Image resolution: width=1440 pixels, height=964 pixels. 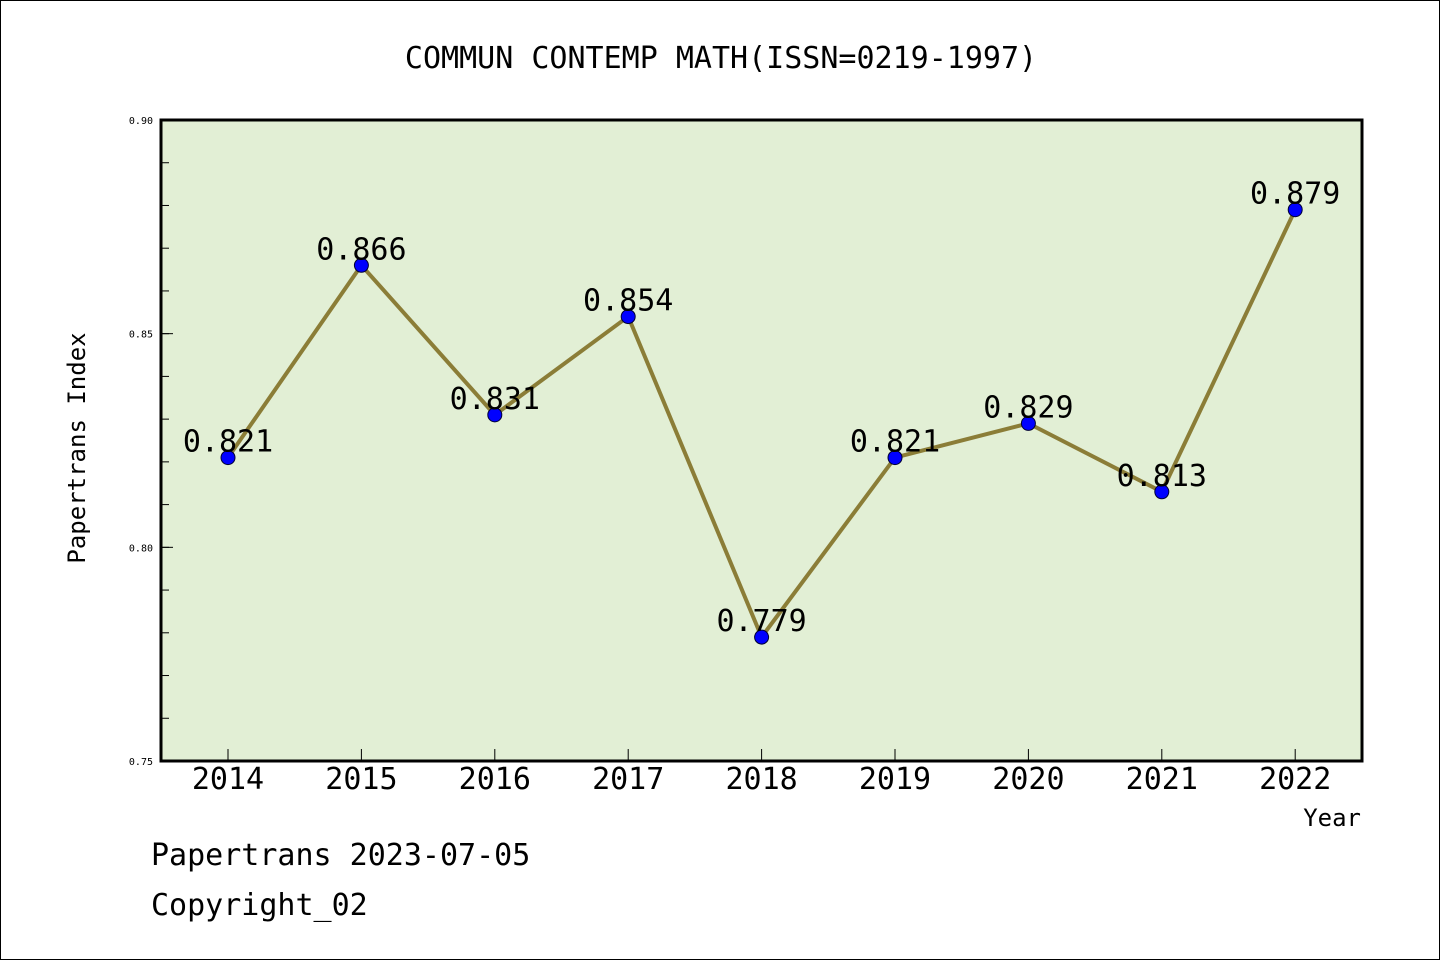 What do you see at coordinates (151, 442) in the screenshot?
I see `y-axis-ticks: 0.75 0.80 0.85 0.90` at bounding box center [151, 442].